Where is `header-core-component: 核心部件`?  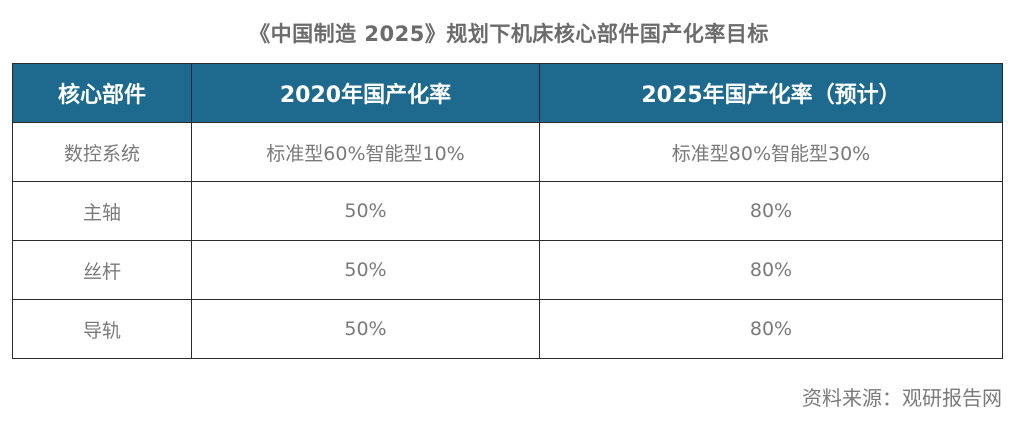
header-core-component: 核心部件 is located at coordinates (102, 93).